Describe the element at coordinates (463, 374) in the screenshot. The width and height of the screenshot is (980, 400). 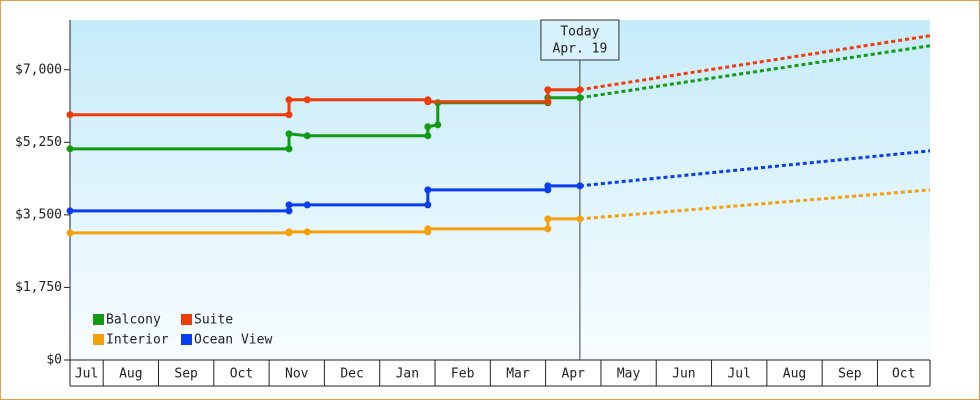
I see `x-tick-label: Feb` at that location.